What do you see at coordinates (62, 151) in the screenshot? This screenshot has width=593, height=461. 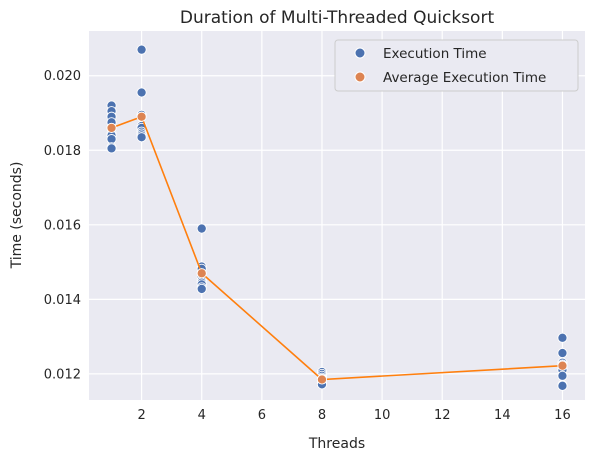 I see `y-tick-label: 0.018` at bounding box center [62, 151].